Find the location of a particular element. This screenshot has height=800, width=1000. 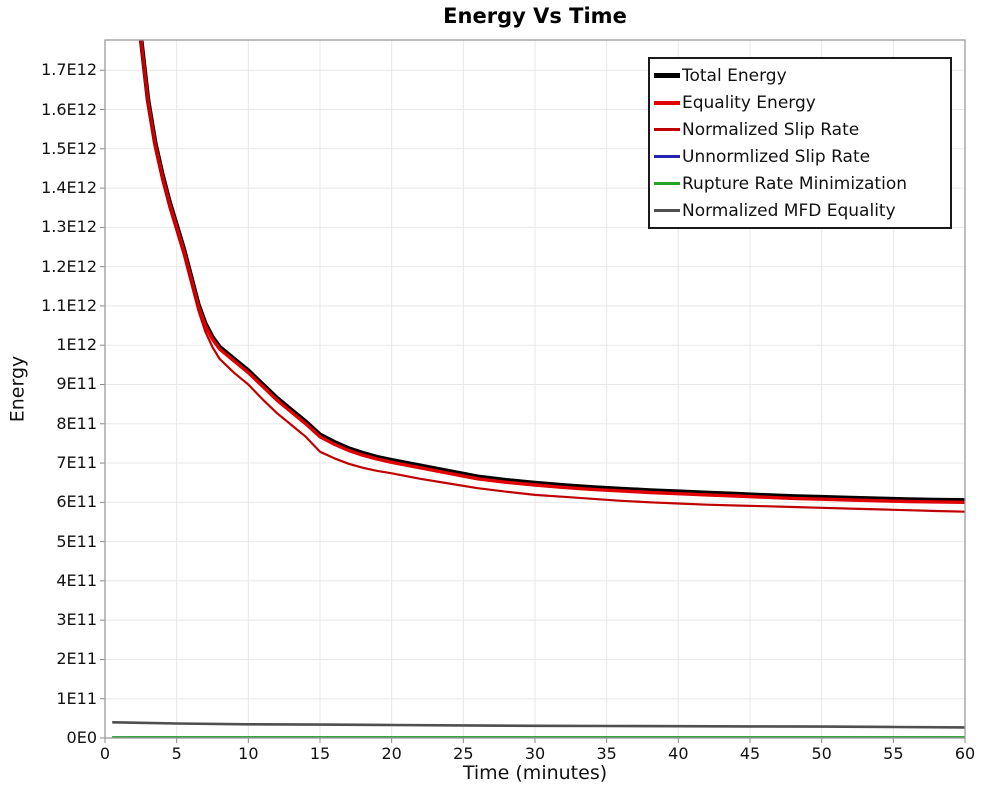

y-tick-label-1.4E12: 1.4E12 is located at coordinates (69, 188).